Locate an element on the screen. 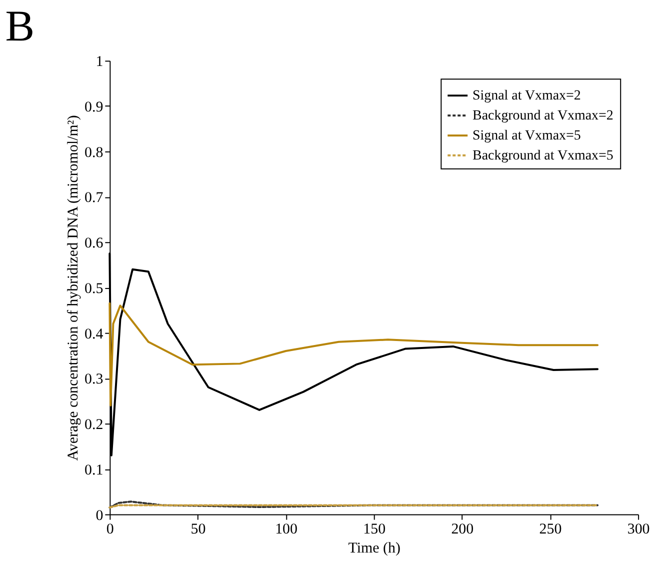 The height and width of the screenshot is (586, 655). y-tick-label: 0.3 is located at coordinates (94, 380).